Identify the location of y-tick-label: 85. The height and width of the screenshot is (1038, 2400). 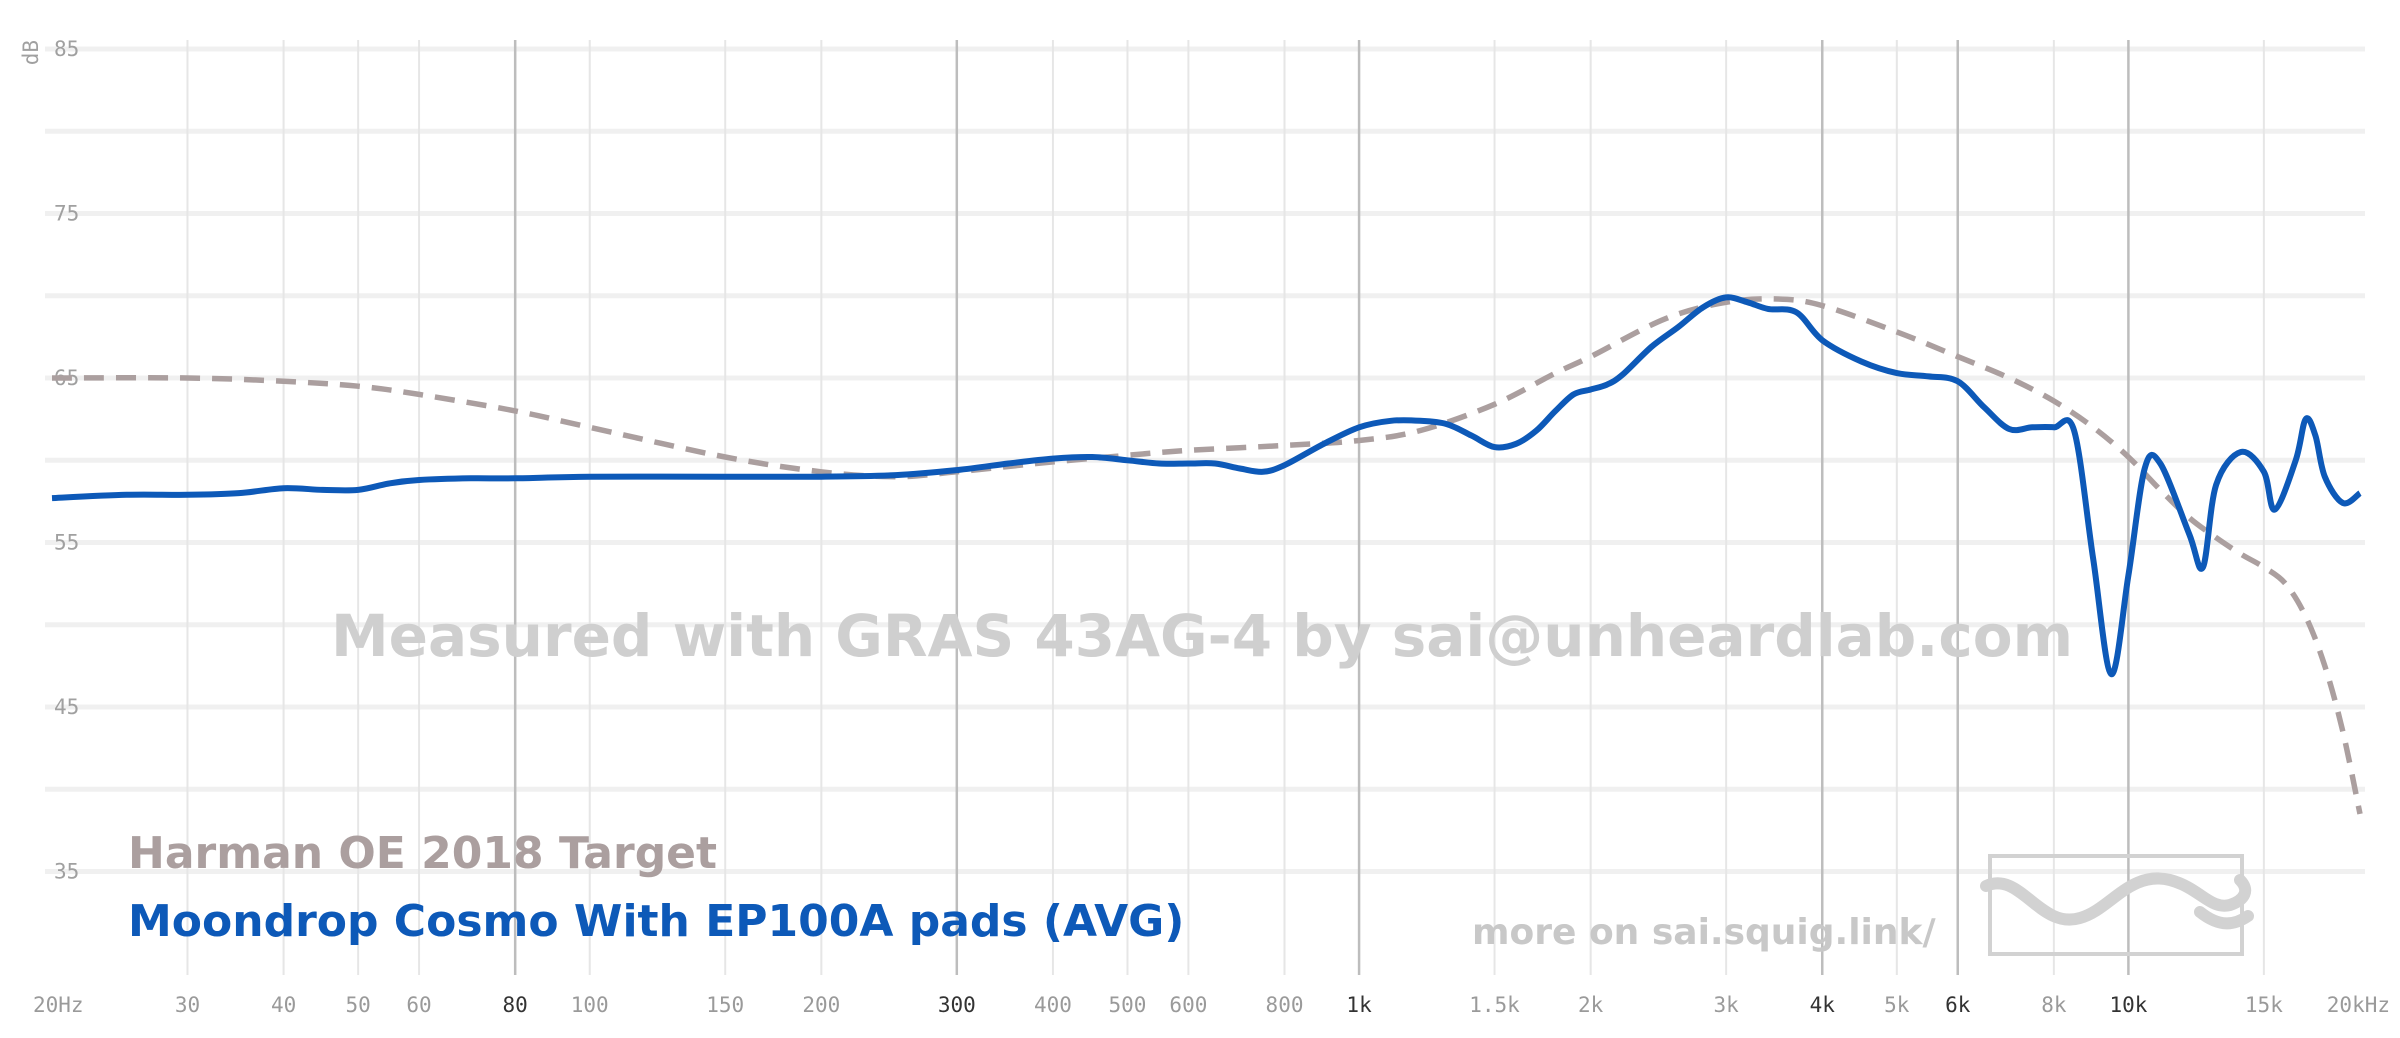
(66, 49).